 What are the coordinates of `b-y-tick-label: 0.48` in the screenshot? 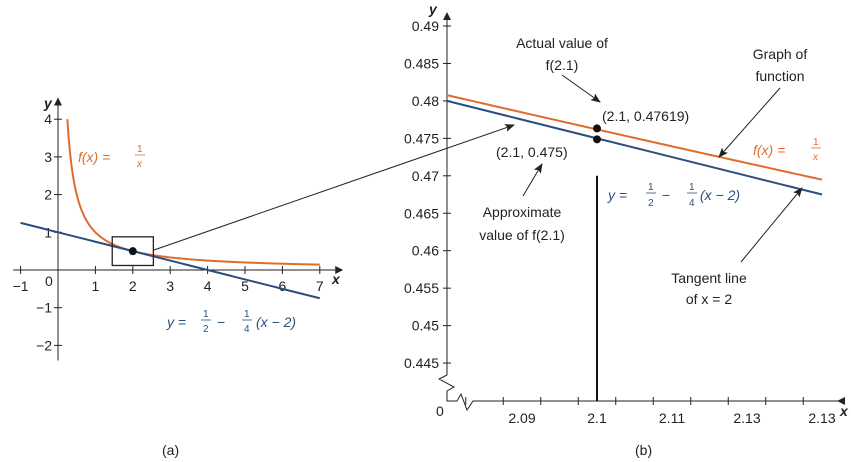 It's located at (425, 101).